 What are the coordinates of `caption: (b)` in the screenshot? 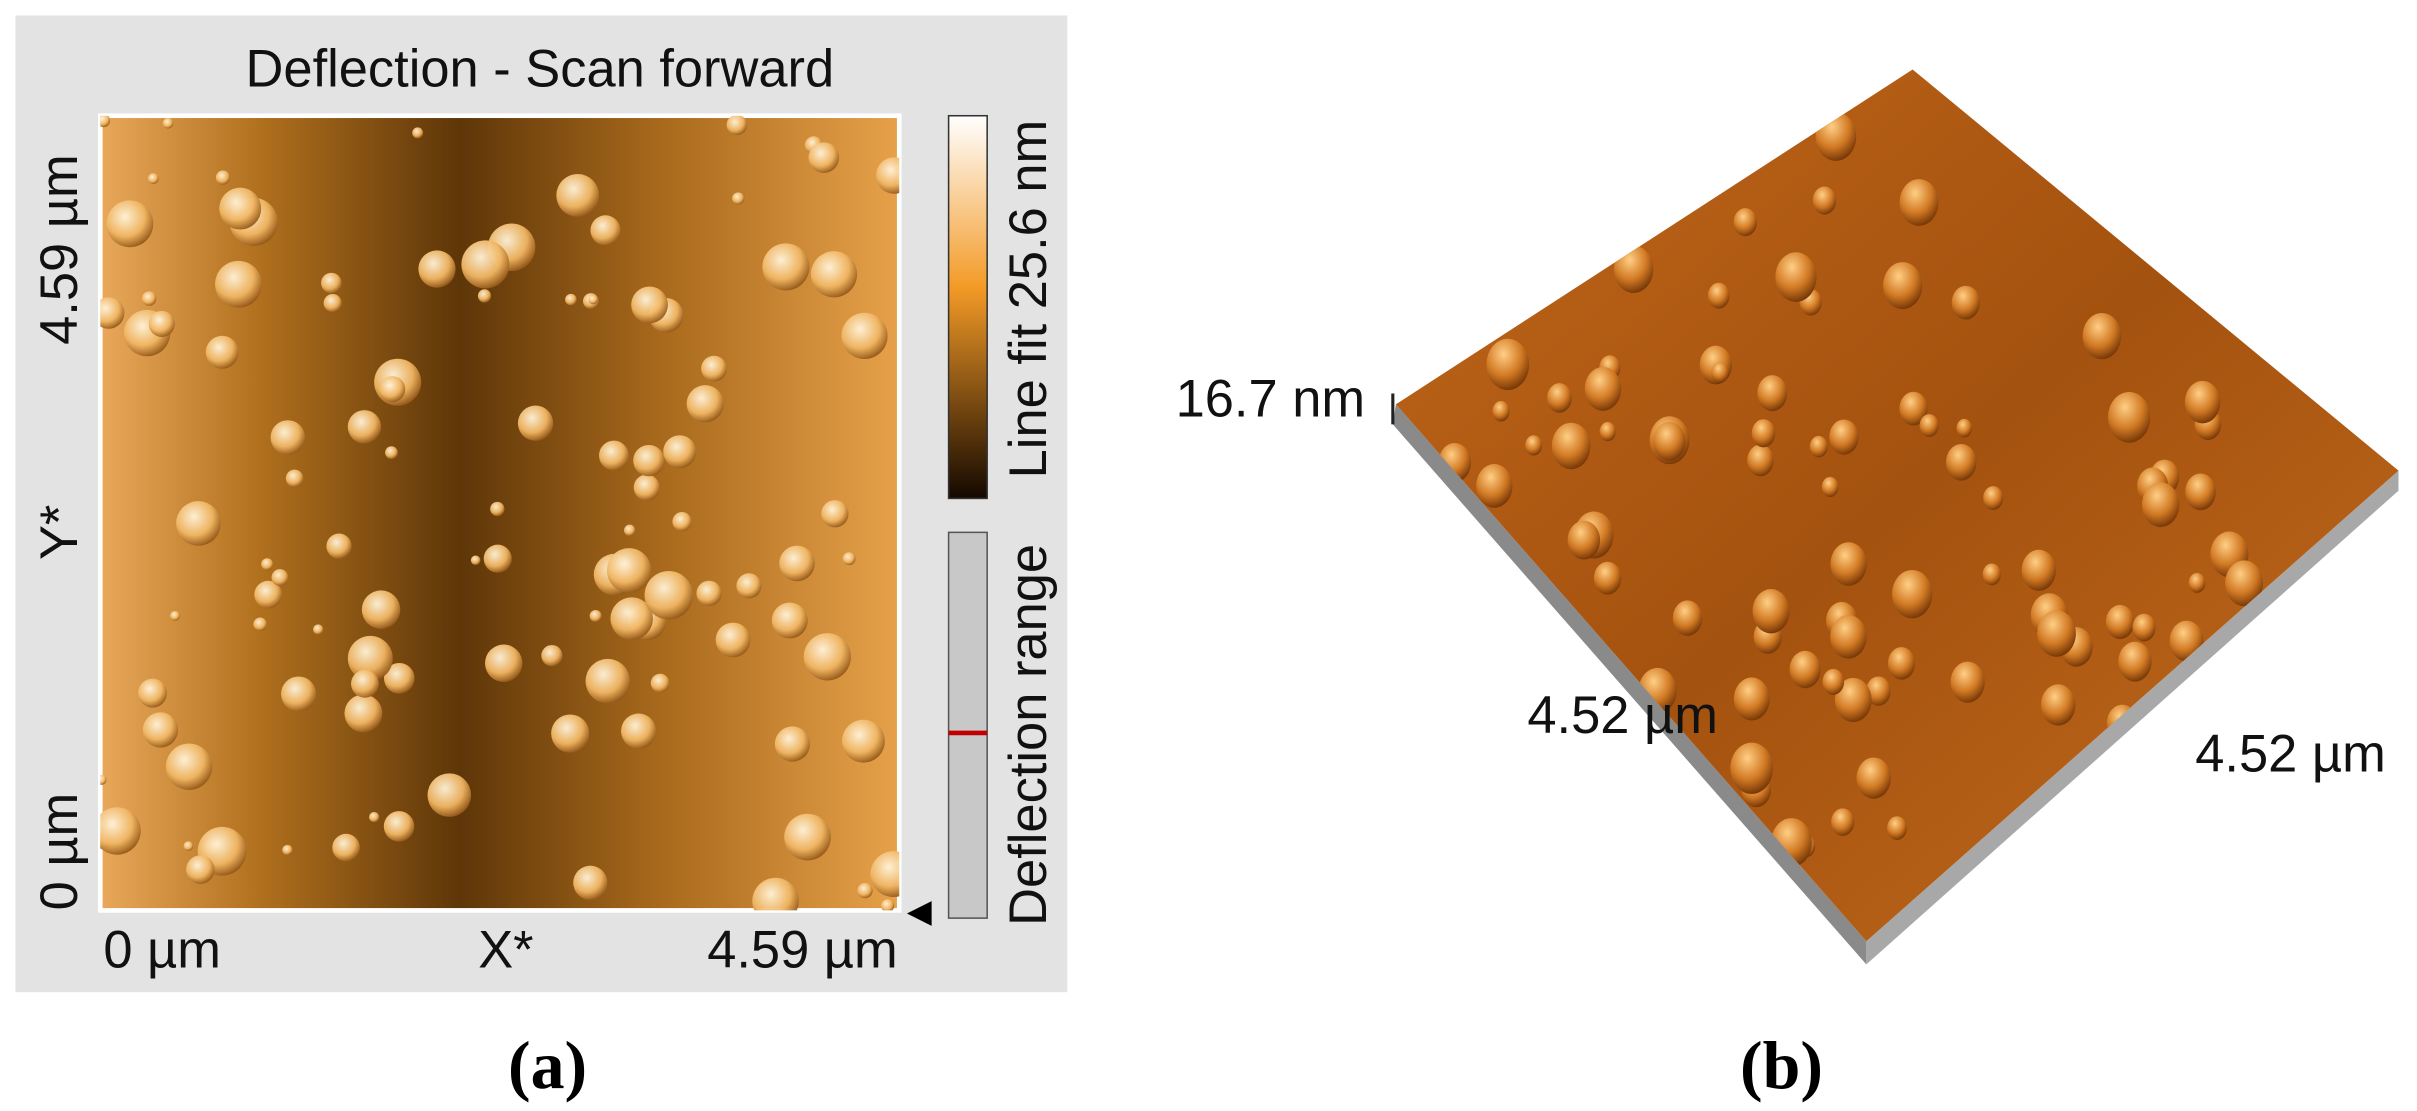 It's located at (1781, 1065).